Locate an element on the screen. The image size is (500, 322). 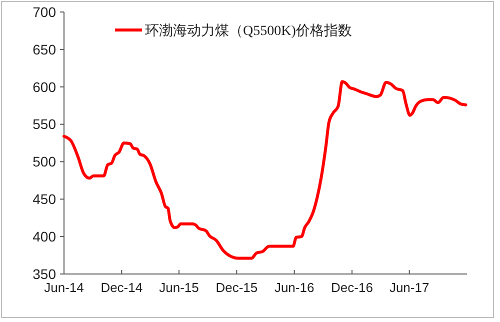
y-tick-label: 500 is located at coordinates (44, 162).